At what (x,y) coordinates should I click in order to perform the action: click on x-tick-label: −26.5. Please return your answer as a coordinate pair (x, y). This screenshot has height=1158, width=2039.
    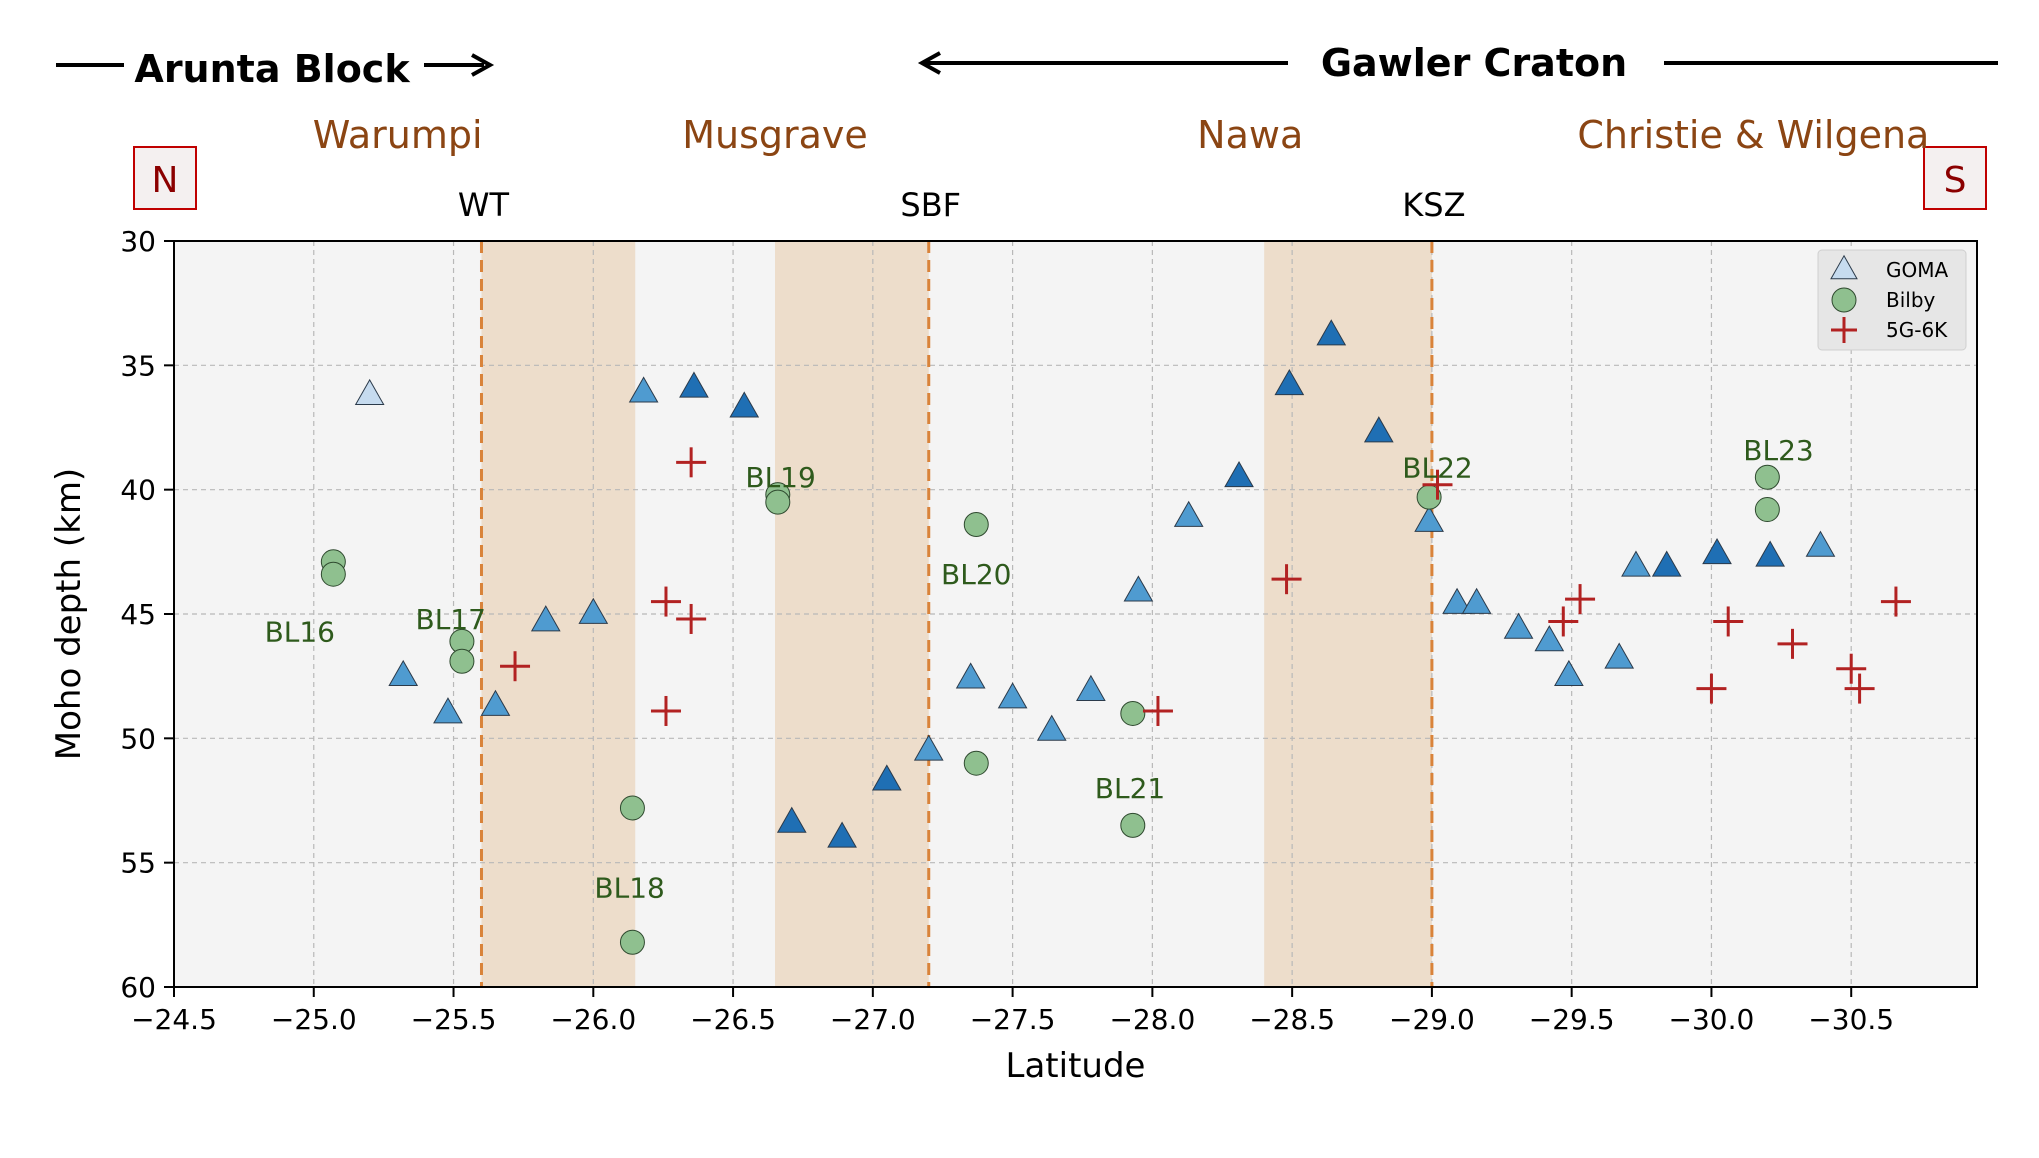
    Looking at the image, I should click on (733, 1019).